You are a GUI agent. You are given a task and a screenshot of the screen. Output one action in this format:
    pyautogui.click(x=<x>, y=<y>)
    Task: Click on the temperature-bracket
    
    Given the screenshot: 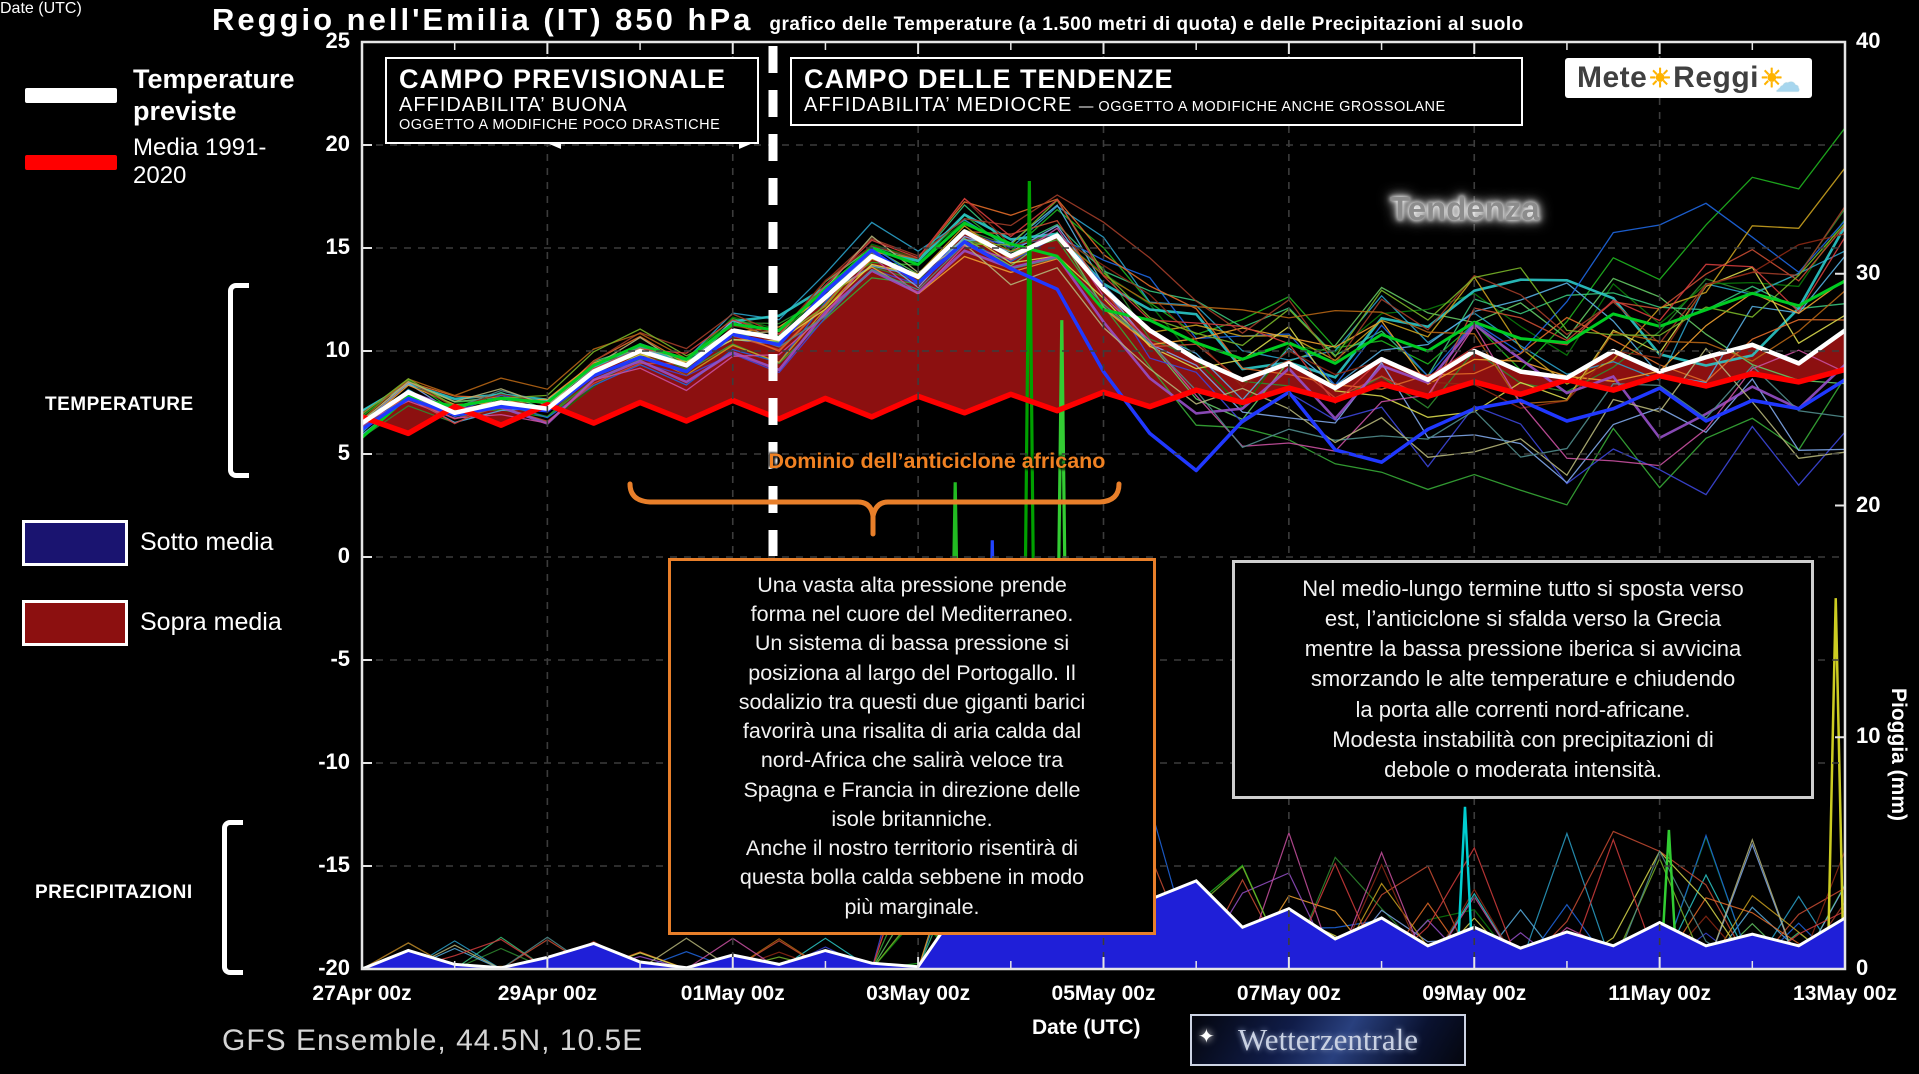 What is the action you would take?
    pyautogui.click(x=238, y=380)
    